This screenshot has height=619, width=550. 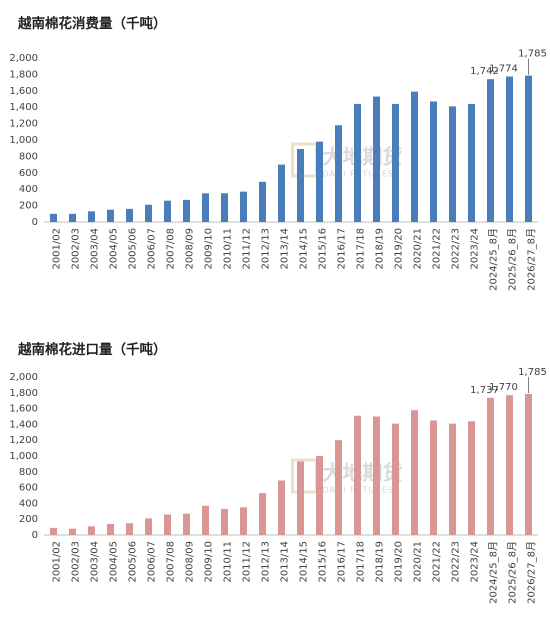 I want to click on y-tick-label: 1,200, so click(x=23, y=440).